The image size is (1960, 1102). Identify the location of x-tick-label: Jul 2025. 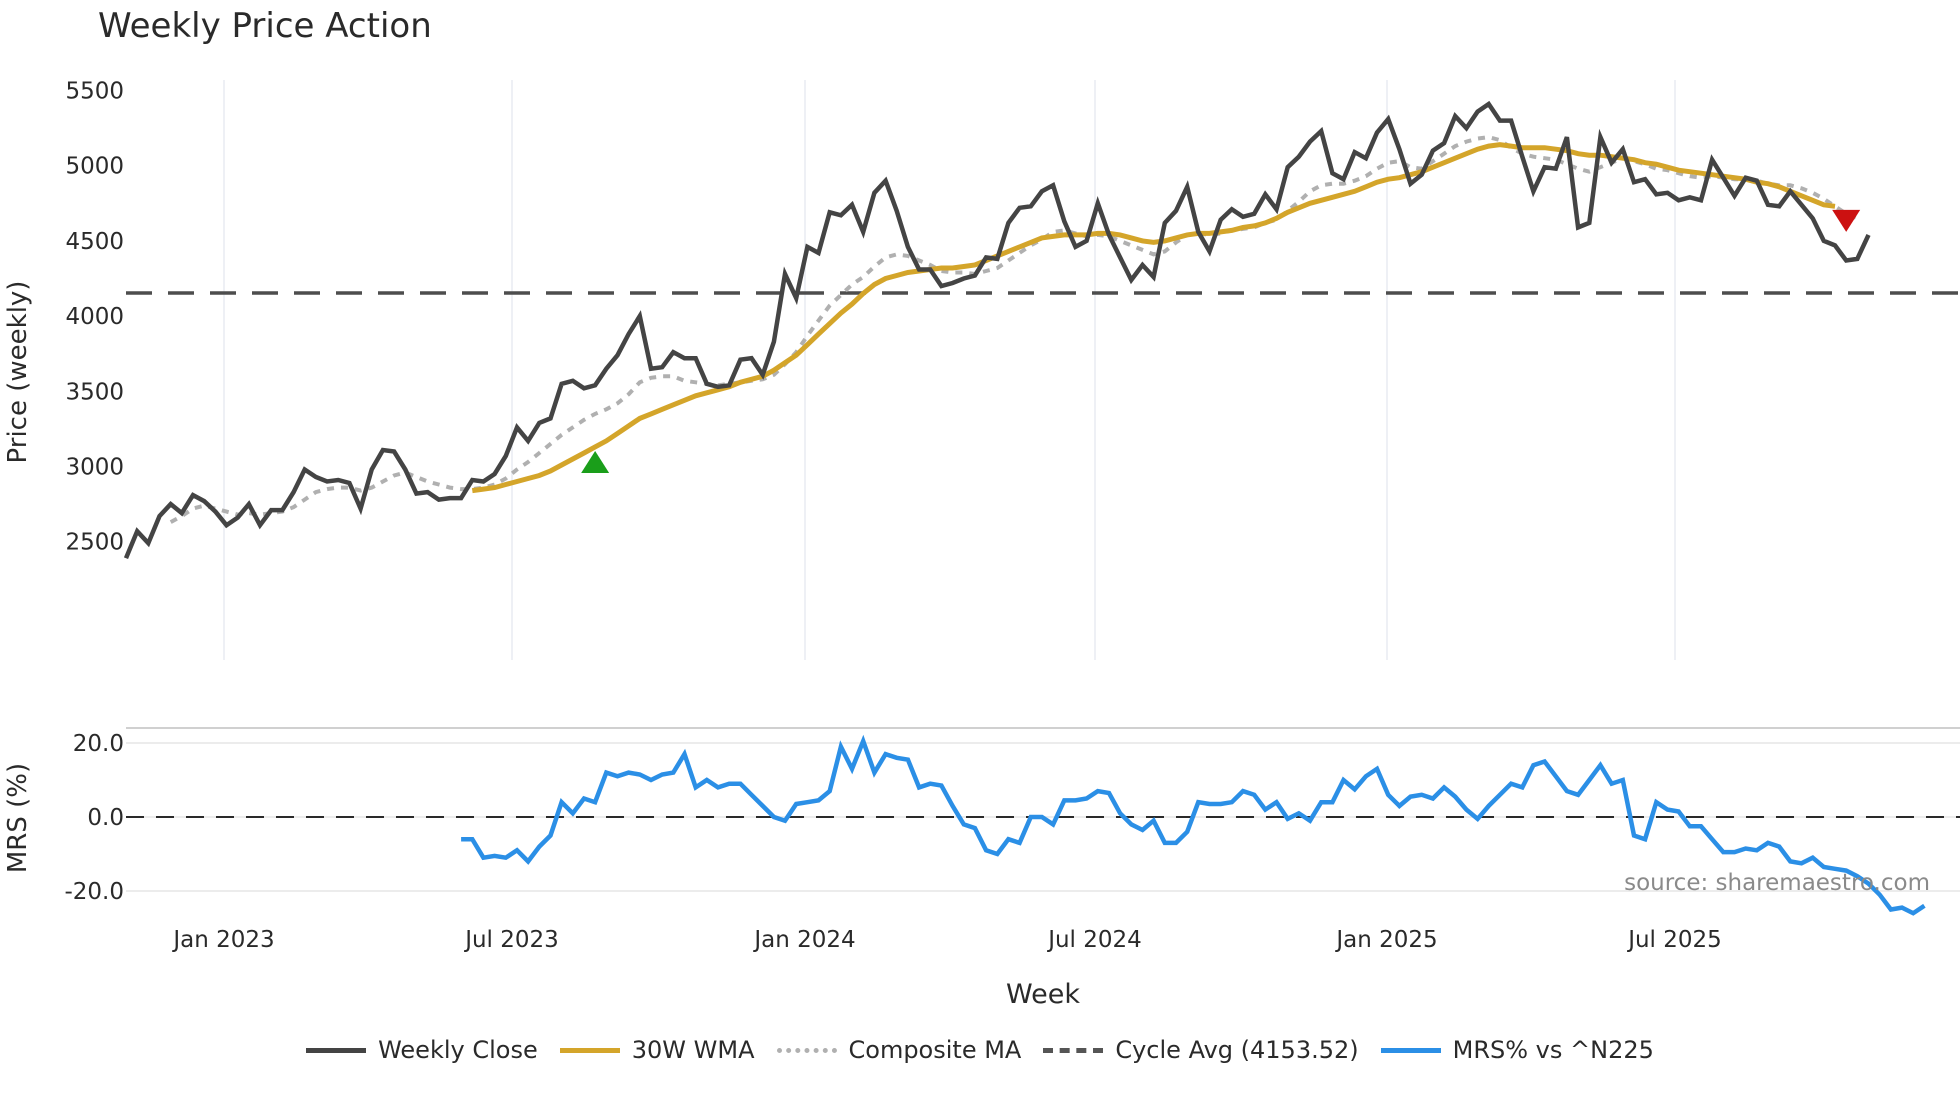
(1674, 940).